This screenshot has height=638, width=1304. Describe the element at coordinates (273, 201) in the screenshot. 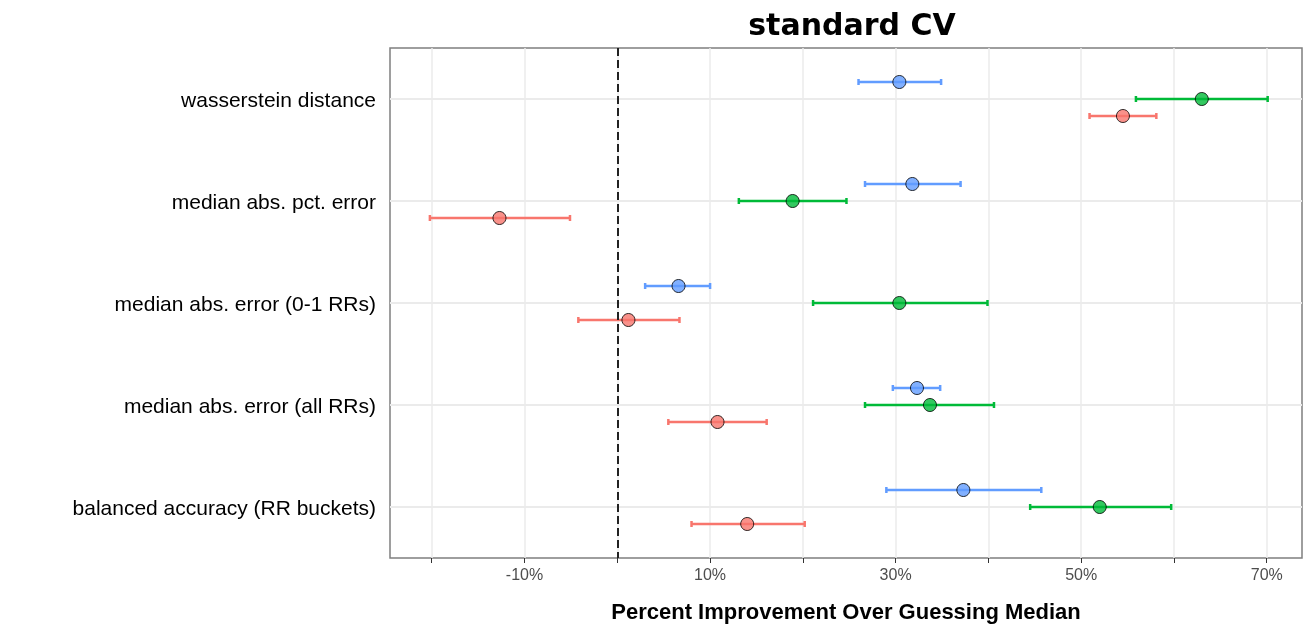

I see `y-tick-label: median abs. pct. error` at that location.